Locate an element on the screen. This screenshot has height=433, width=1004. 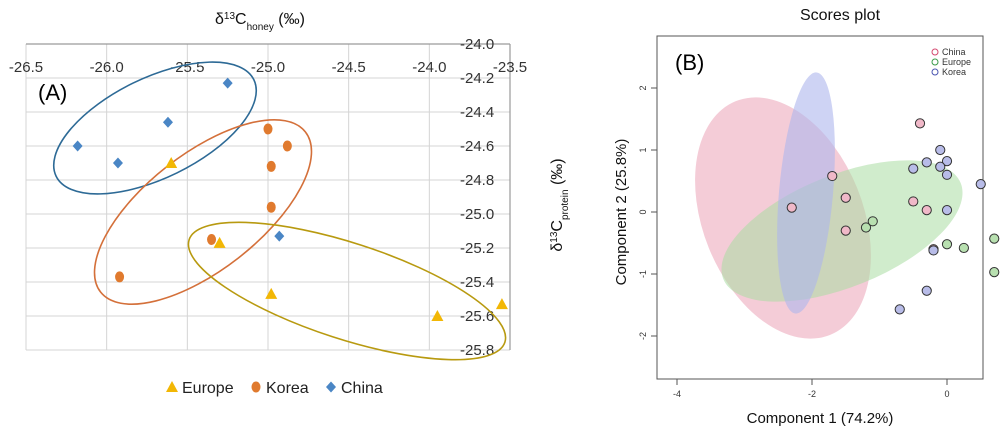
panel-a-legend: Europe Korea China is located at coordinates (274, 388).